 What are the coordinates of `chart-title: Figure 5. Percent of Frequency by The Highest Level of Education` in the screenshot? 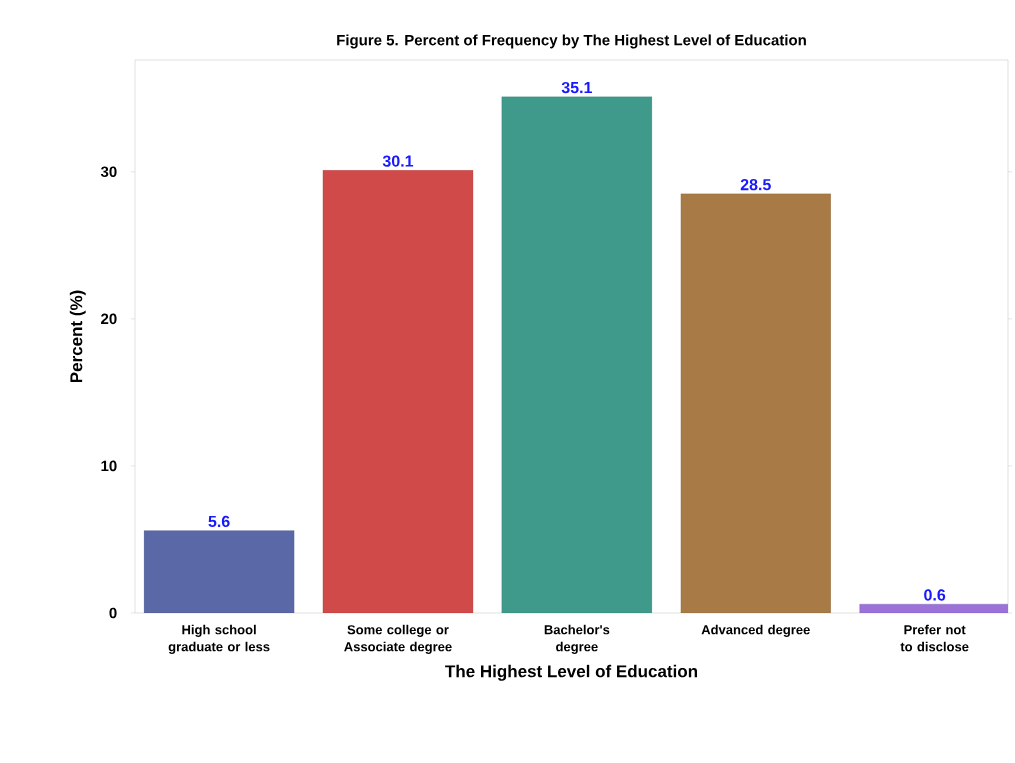 It's located at (571, 41).